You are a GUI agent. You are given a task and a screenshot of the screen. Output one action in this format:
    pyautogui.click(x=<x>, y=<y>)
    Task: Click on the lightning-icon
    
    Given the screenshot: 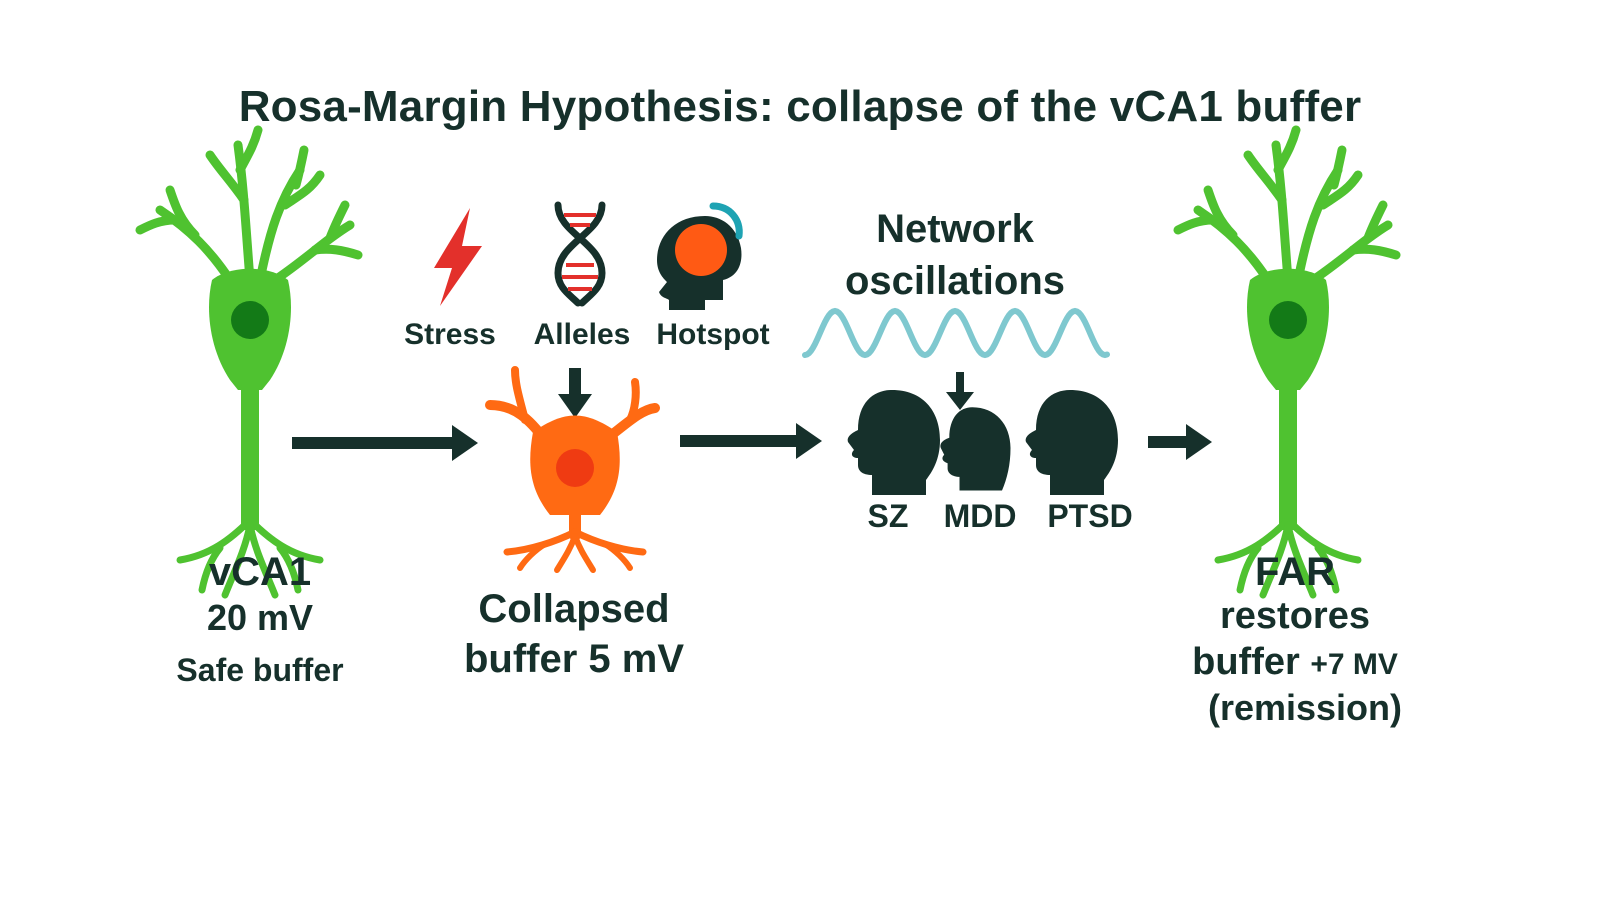 What is the action you would take?
    pyautogui.click(x=458, y=257)
    